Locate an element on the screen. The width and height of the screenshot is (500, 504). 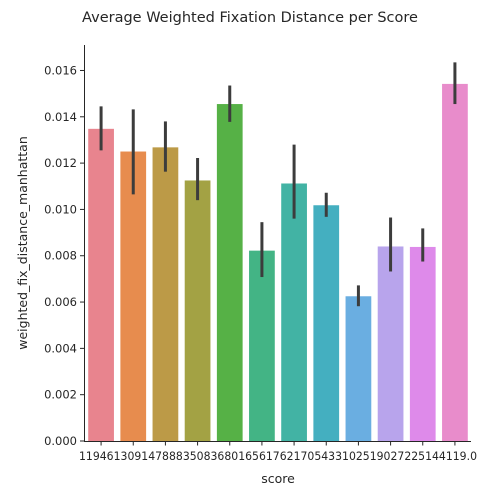
y-tick-label-3: 0.006 is located at coordinates (60, 302).